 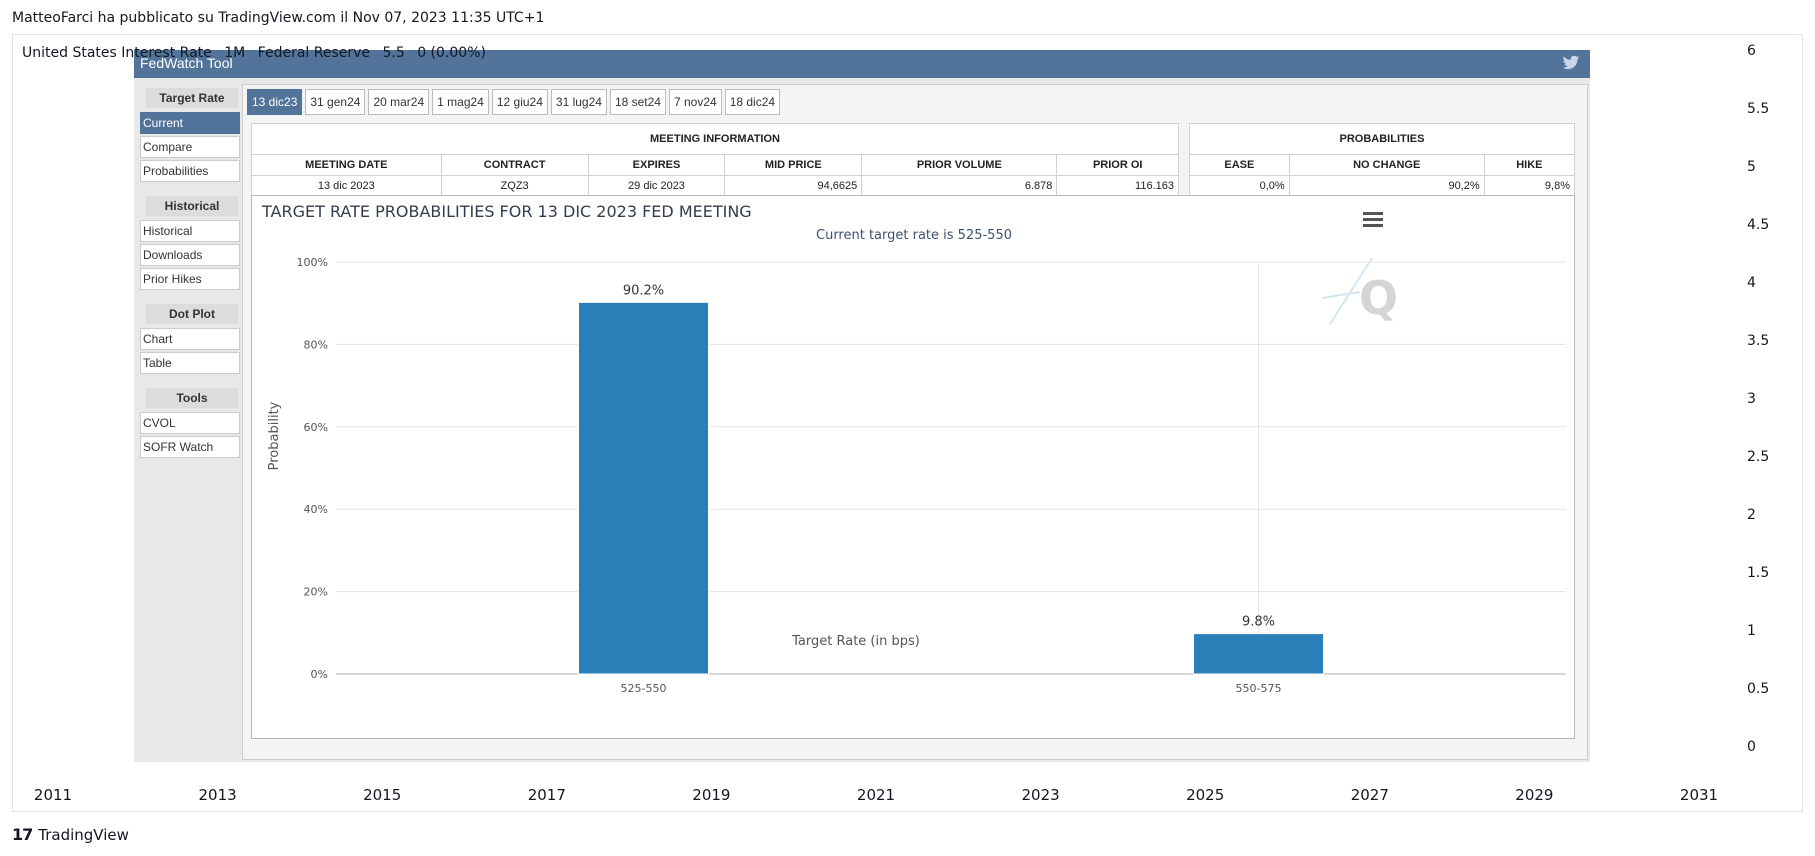 What do you see at coordinates (274, 435) in the screenshot?
I see `y-axis-title: Probability` at bounding box center [274, 435].